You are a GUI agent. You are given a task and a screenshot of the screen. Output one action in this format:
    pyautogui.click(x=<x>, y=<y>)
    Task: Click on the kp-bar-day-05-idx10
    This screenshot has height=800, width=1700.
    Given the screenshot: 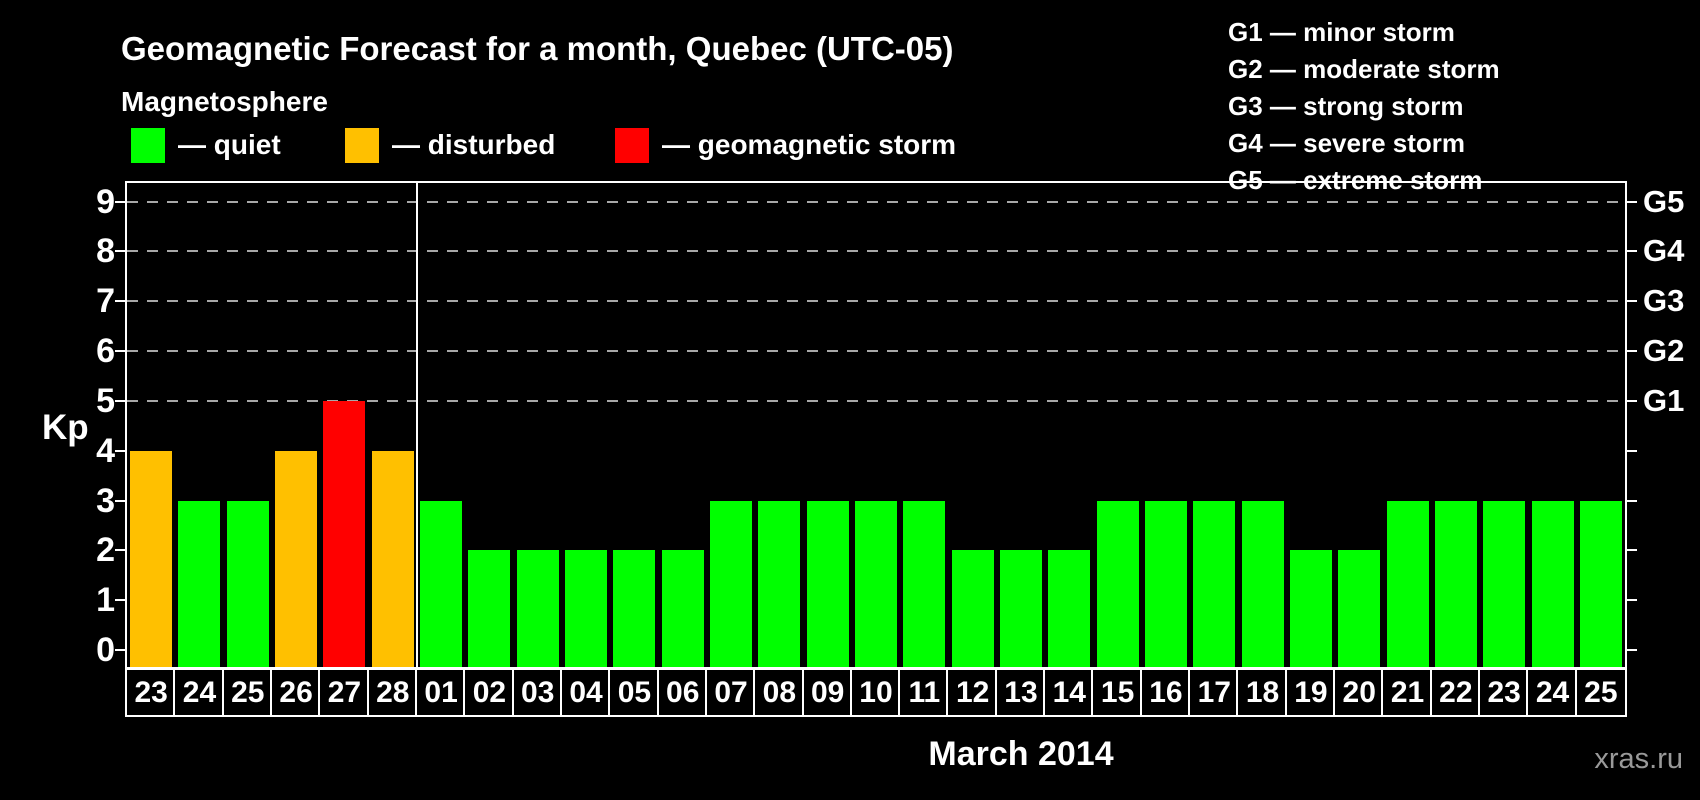 What is the action you would take?
    pyautogui.click(x=634, y=608)
    